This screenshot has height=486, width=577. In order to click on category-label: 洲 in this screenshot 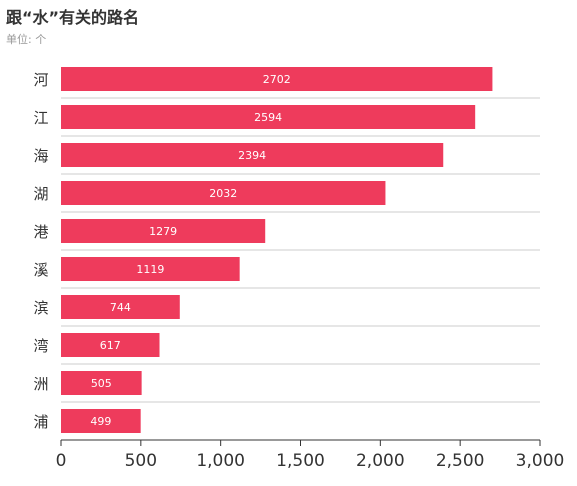, I will do `click(40, 384)`.